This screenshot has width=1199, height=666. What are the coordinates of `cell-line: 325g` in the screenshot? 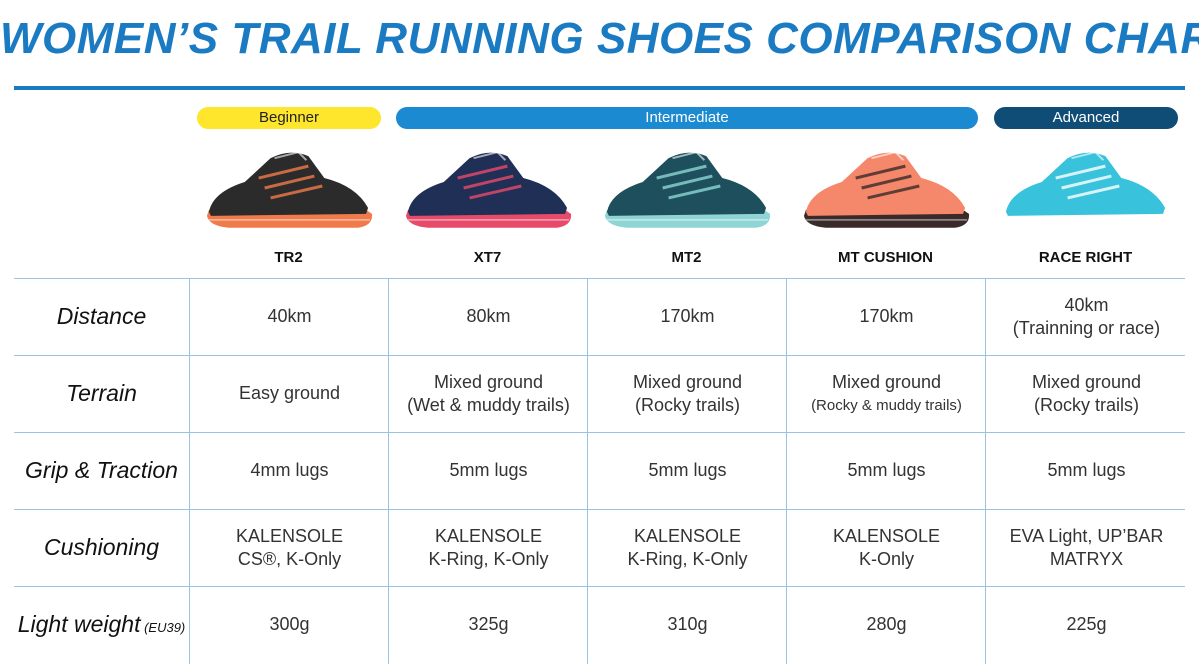 It's located at (488, 624).